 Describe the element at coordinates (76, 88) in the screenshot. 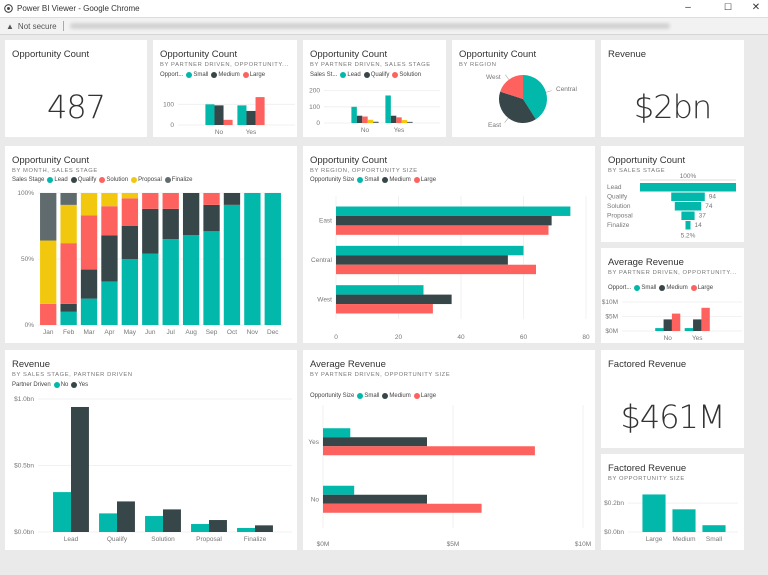

I see `tile-kpi-opportunity-count: Opportunity Count 487` at that location.